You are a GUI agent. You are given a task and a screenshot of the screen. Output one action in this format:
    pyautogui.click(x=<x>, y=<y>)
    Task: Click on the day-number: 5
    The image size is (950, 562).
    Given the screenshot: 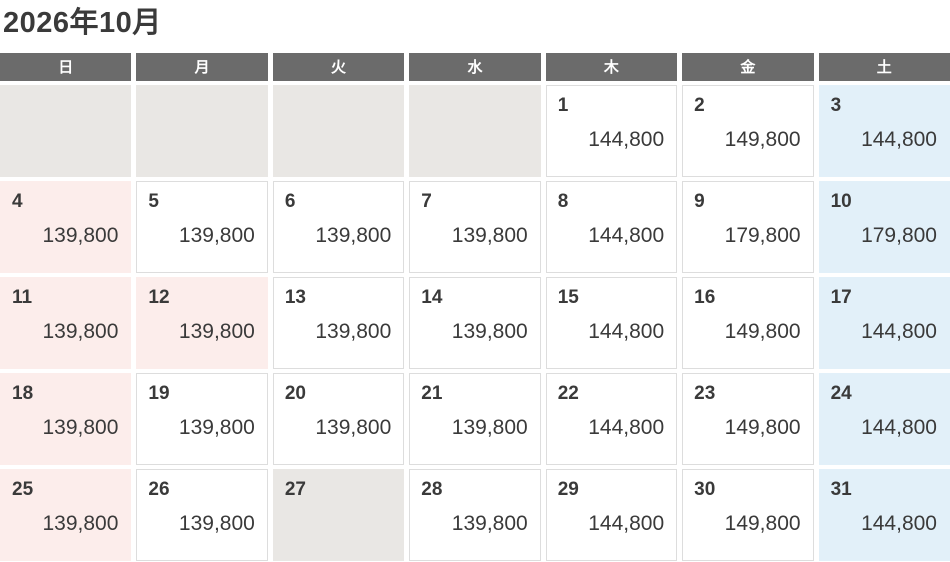 What is the action you would take?
    pyautogui.click(x=153, y=201)
    